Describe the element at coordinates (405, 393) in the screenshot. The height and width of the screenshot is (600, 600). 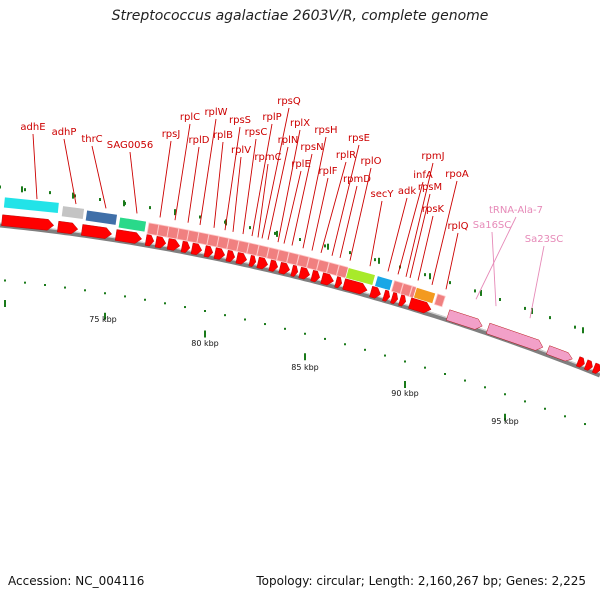
I see `scale-label: 90 kbp` at that location.